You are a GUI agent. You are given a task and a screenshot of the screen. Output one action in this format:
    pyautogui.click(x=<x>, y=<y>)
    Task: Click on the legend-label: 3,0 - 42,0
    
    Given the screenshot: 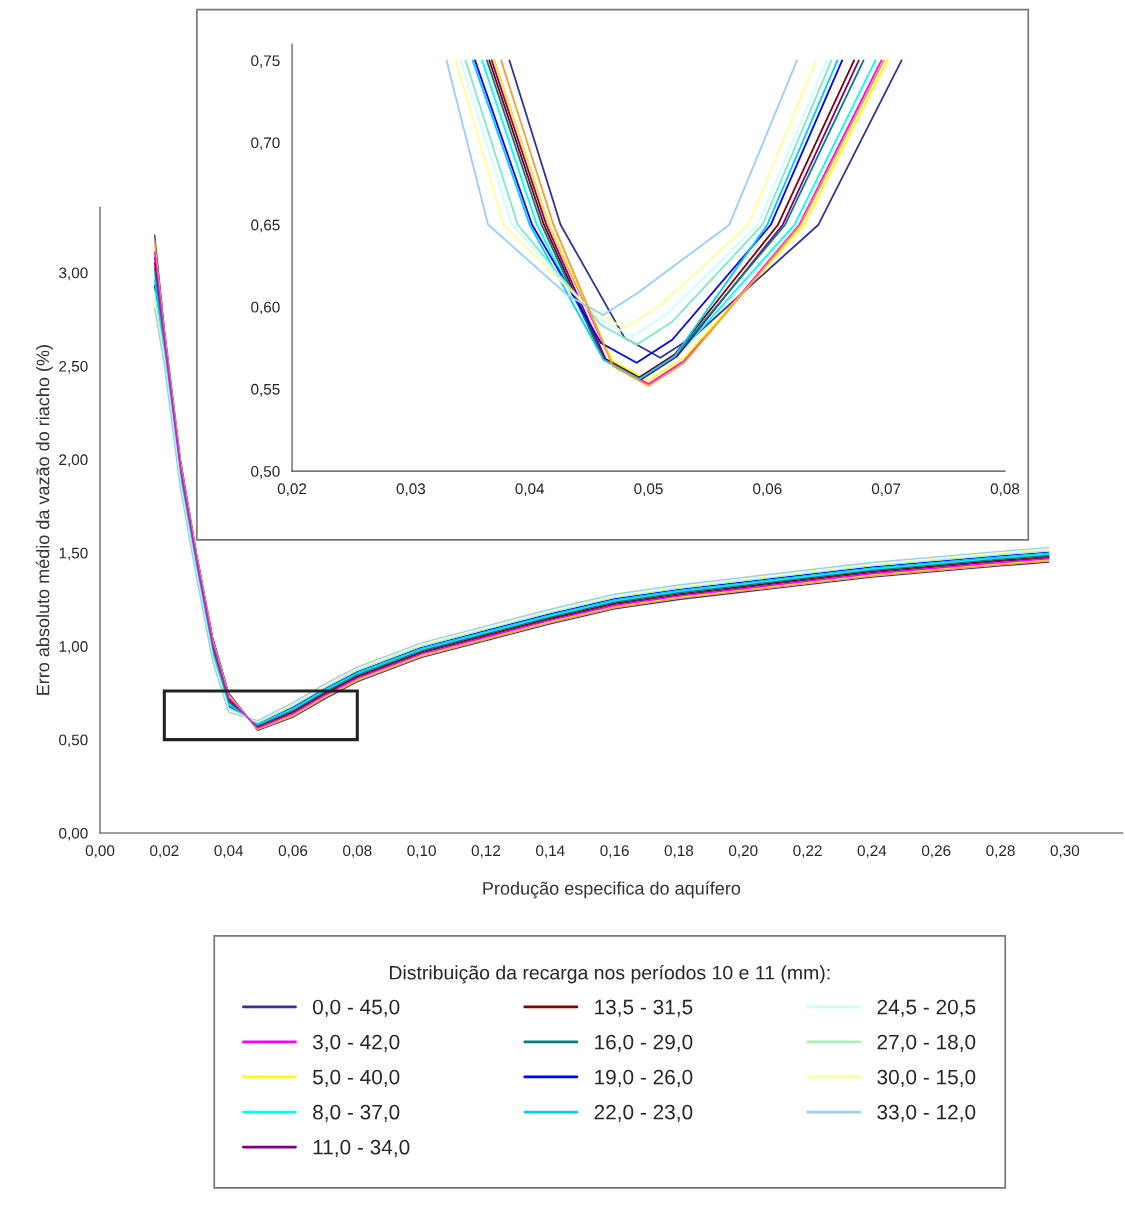 What is the action you would take?
    pyautogui.click(x=356, y=1043)
    